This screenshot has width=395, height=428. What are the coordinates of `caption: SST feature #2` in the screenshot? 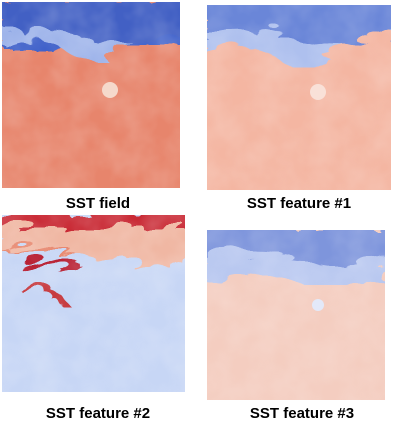 It's located at (98, 413).